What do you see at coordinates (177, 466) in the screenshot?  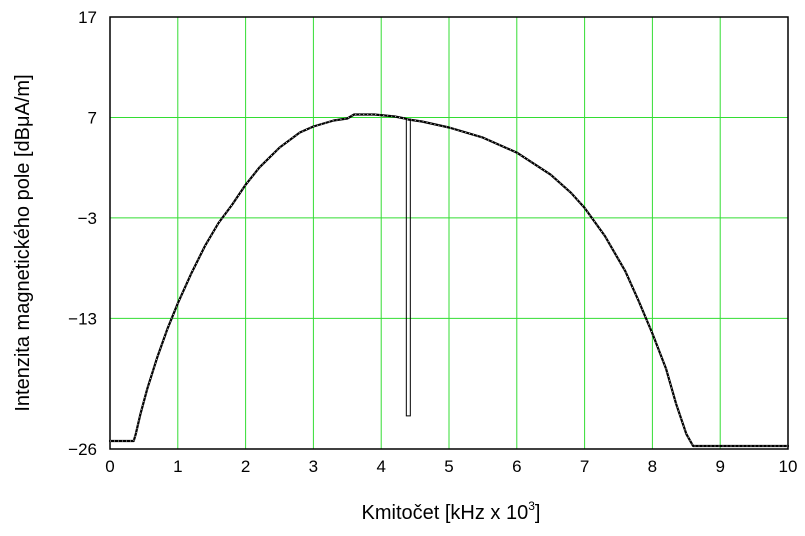 I see `x-tick-label: 1` at bounding box center [177, 466].